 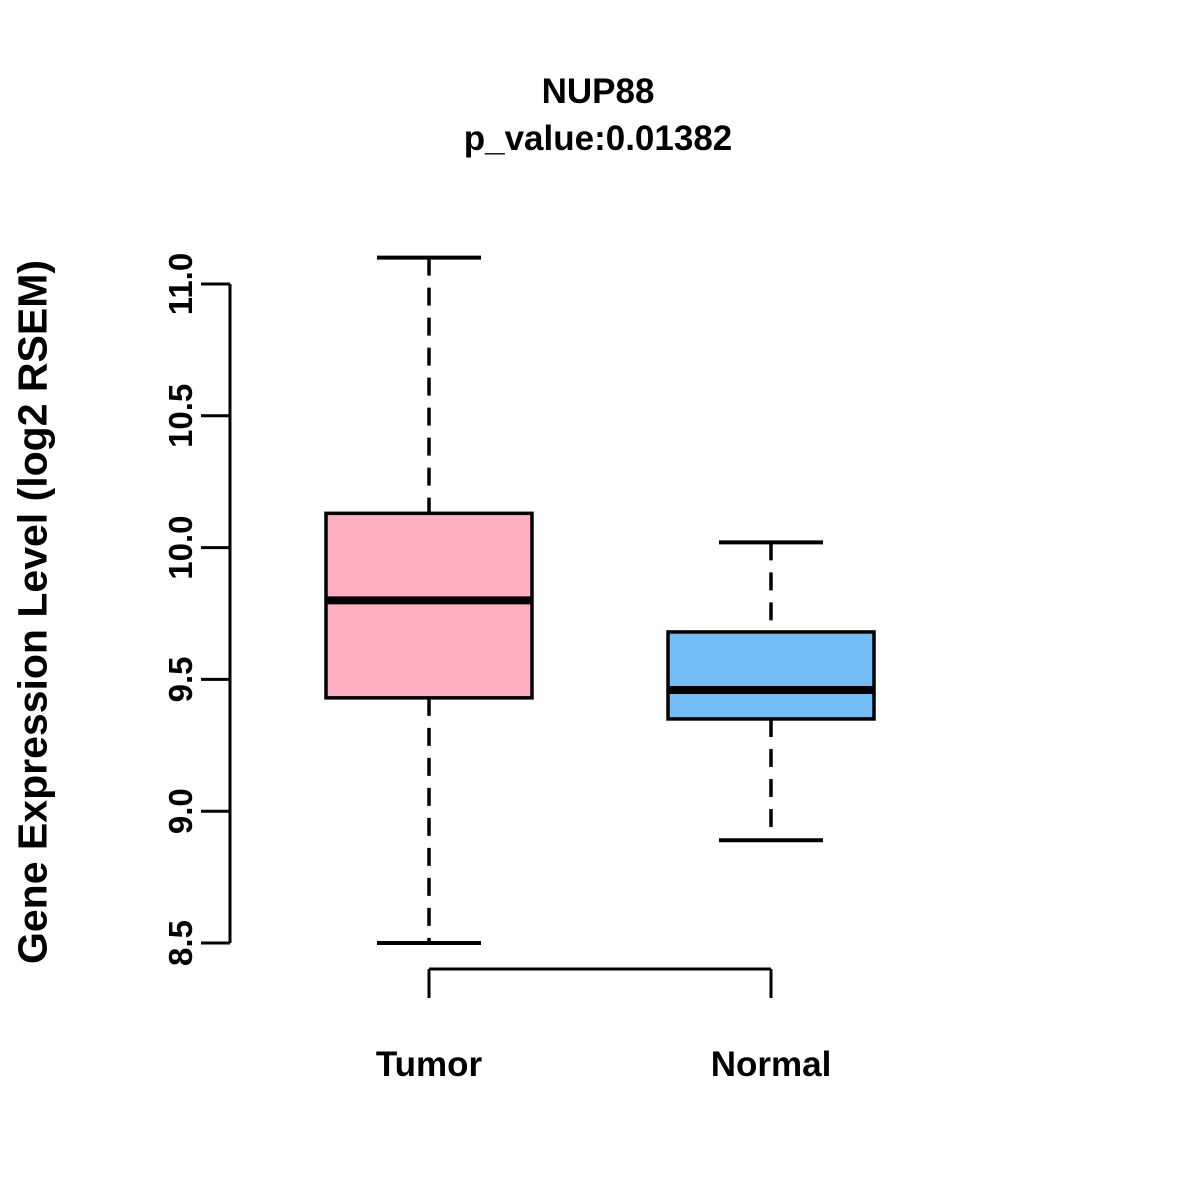 What do you see at coordinates (180, 284) in the screenshot?
I see `y-tick-label: 11.0` at bounding box center [180, 284].